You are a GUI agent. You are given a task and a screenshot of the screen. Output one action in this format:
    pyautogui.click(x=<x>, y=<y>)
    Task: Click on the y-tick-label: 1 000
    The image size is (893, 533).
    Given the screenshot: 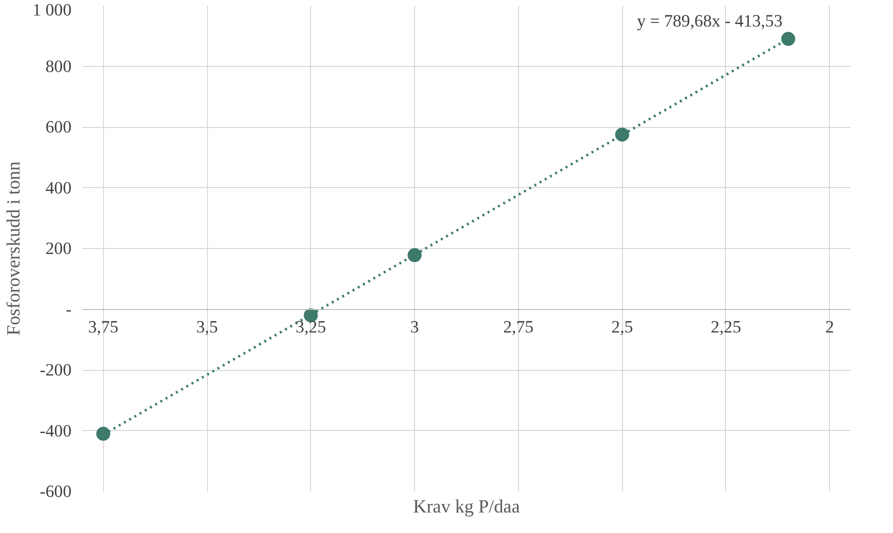 What is the action you would take?
    pyautogui.click(x=52, y=10)
    